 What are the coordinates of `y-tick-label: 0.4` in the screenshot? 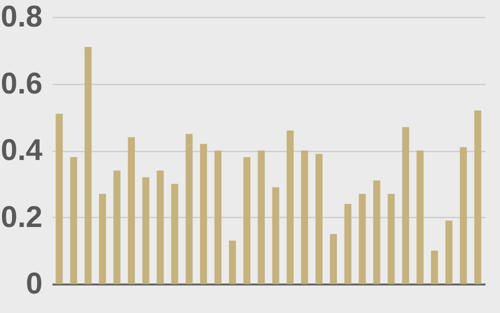 It's located at (21, 150).